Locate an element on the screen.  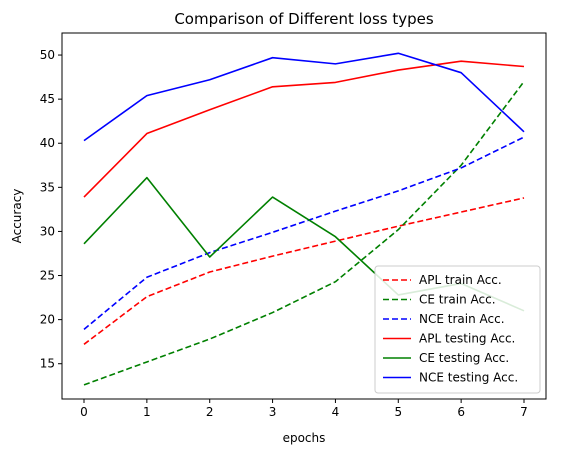
y-tick-label: 50 is located at coordinates (47, 55).